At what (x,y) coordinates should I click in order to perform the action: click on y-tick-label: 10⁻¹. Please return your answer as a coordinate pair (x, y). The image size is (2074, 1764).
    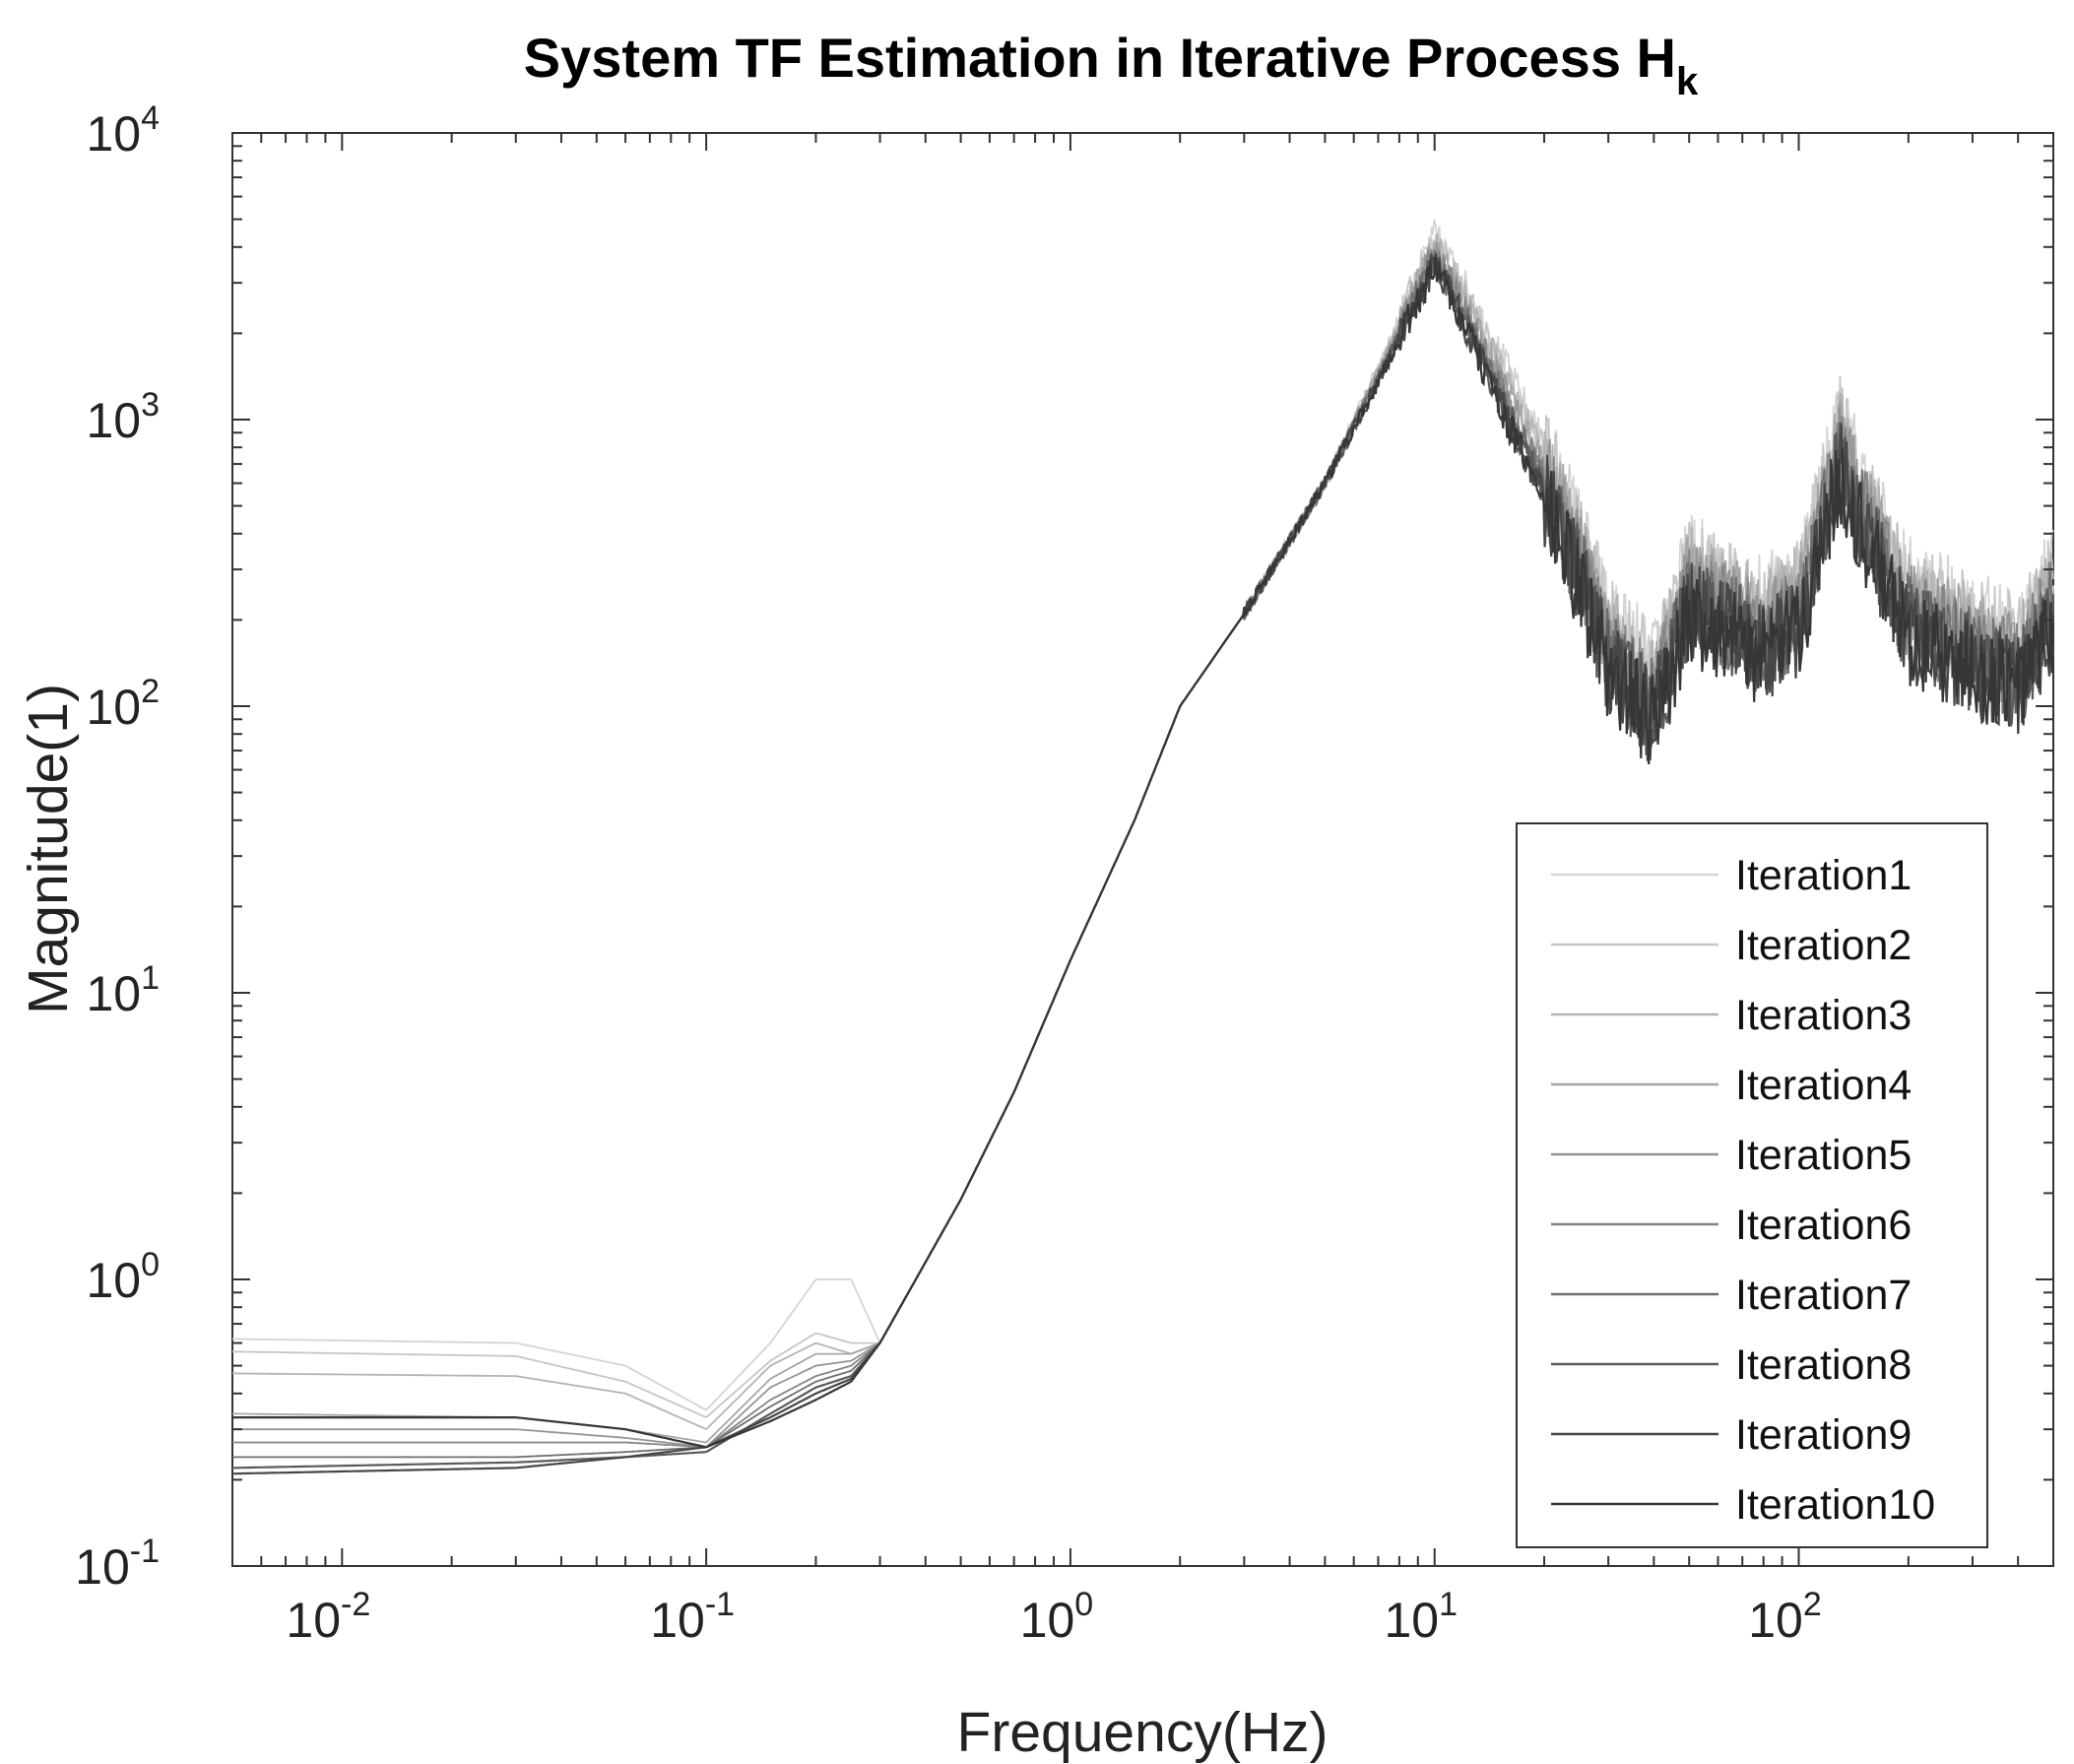
    Looking at the image, I should click on (117, 1564).